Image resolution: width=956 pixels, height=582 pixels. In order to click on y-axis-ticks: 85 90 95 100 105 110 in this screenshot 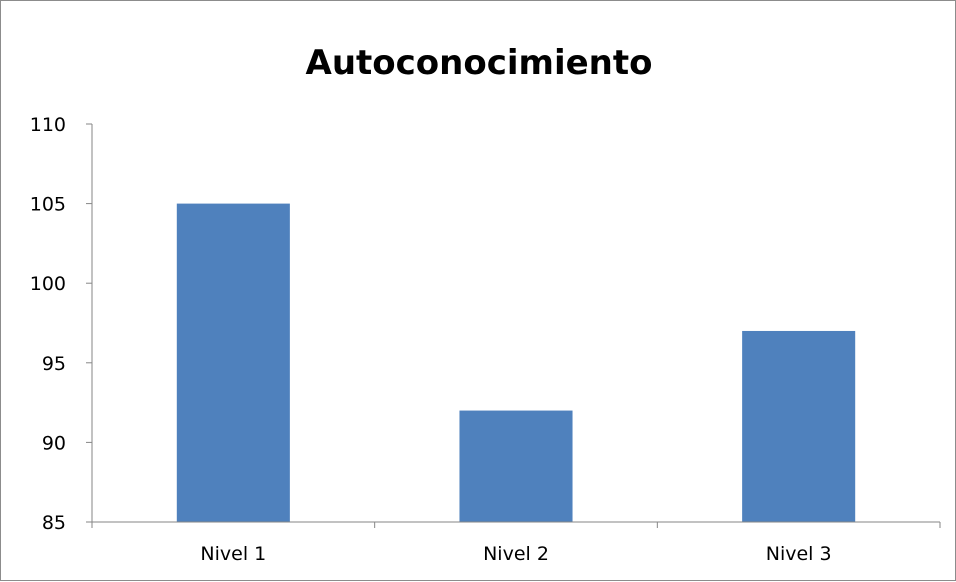, I will do `click(61, 324)`.